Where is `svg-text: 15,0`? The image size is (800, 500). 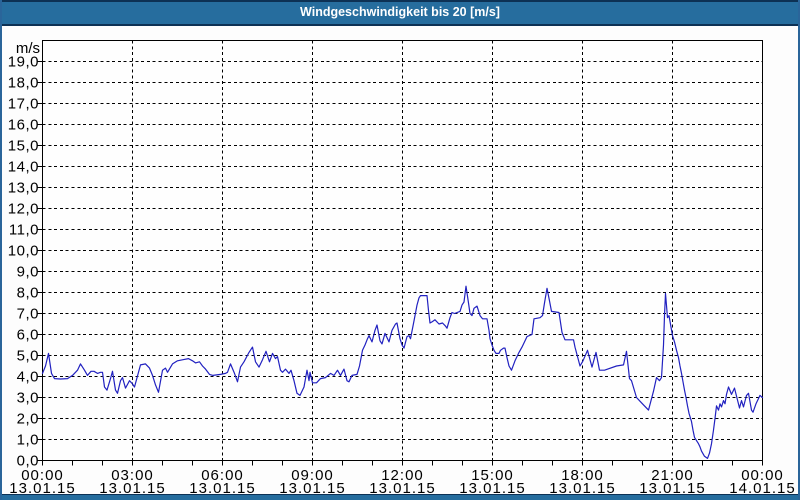 svg-text: 15,0 is located at coordinates (23, 146).